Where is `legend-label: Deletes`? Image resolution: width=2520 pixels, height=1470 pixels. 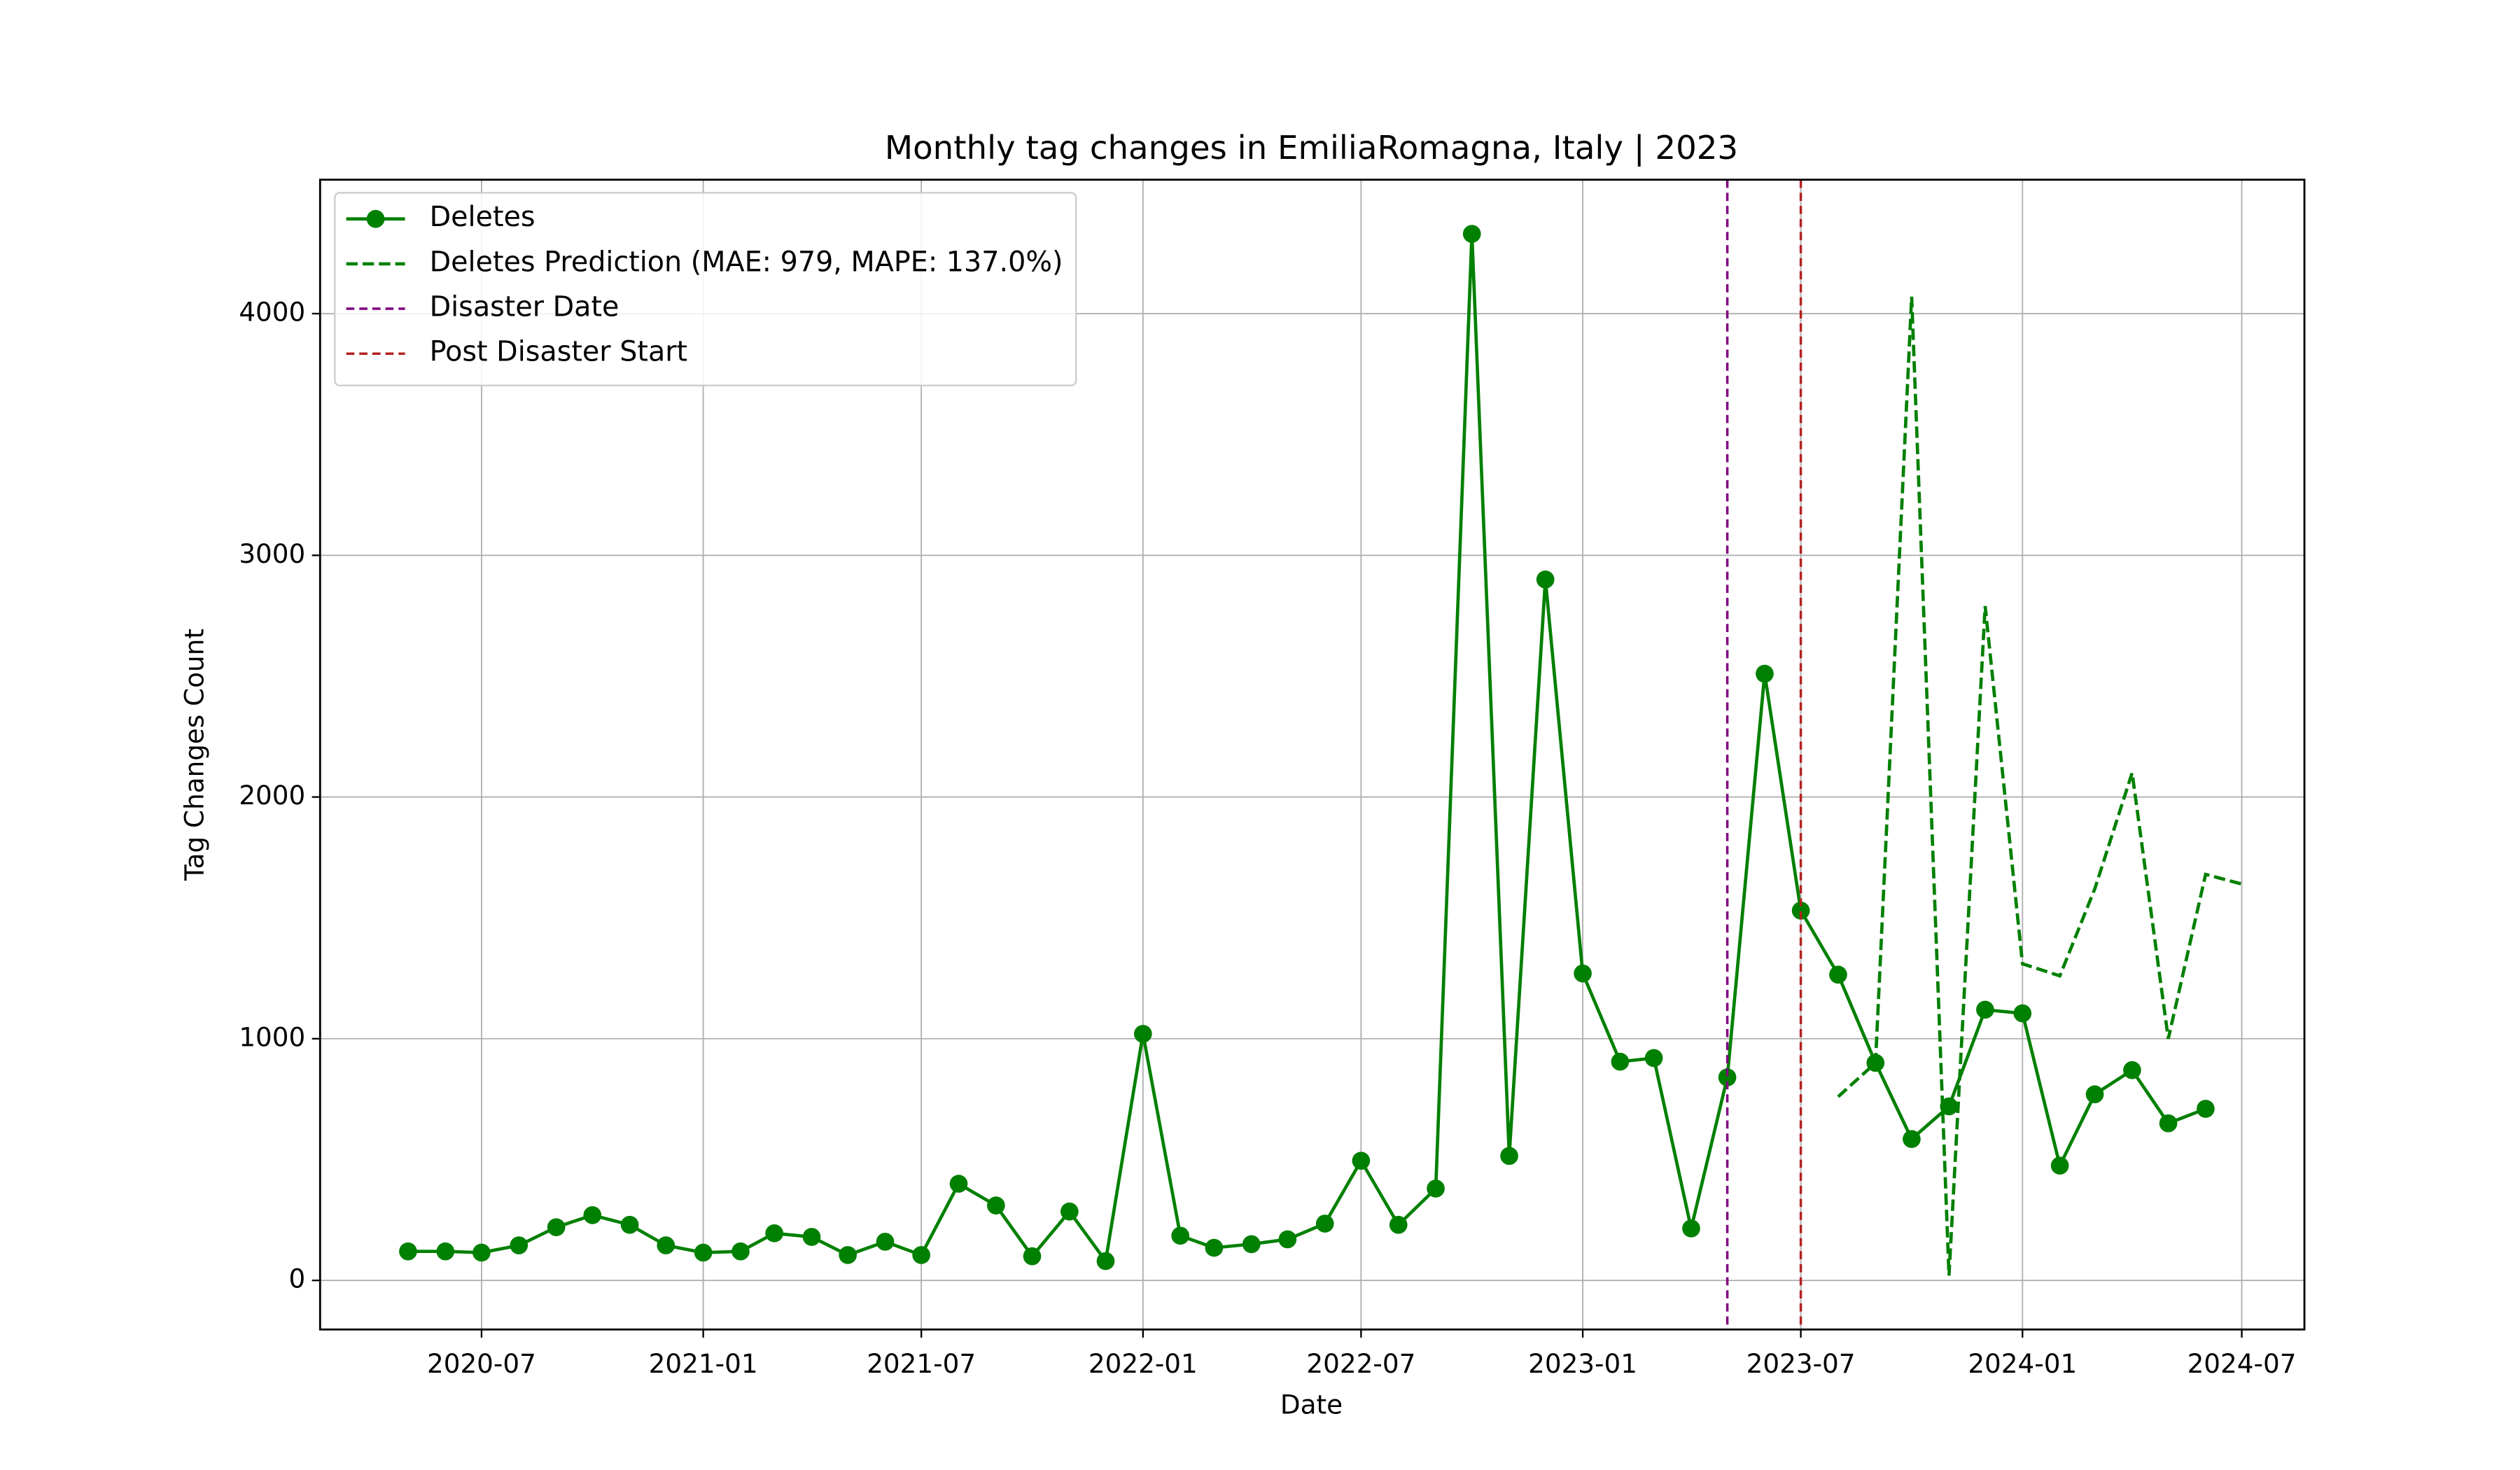 legend-label: Deletes is located at coordinates (483, 217).